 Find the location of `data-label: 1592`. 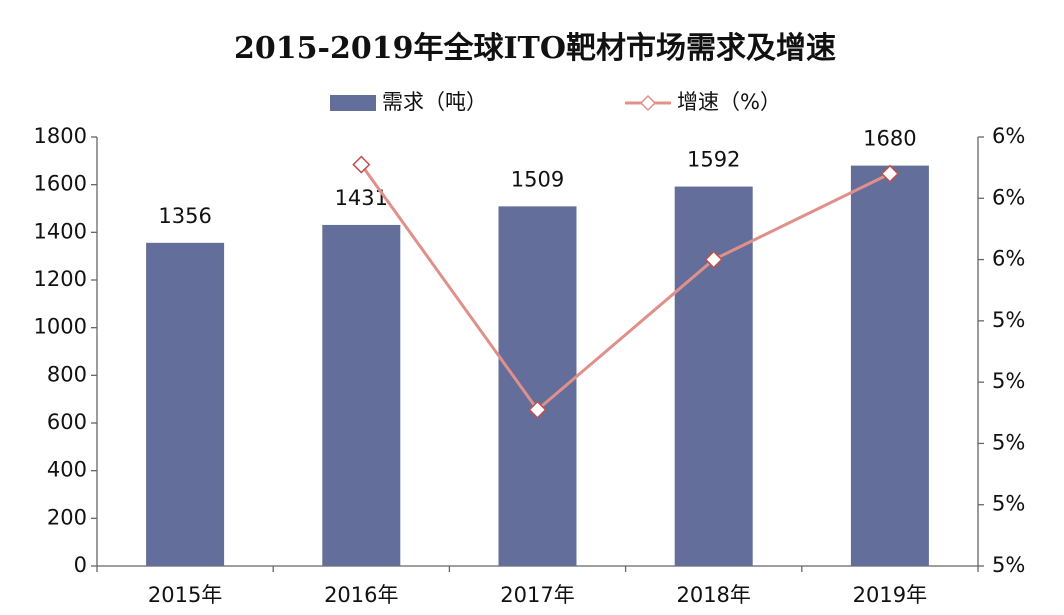

data-label: 1592 is located at coordinates (713, 160).